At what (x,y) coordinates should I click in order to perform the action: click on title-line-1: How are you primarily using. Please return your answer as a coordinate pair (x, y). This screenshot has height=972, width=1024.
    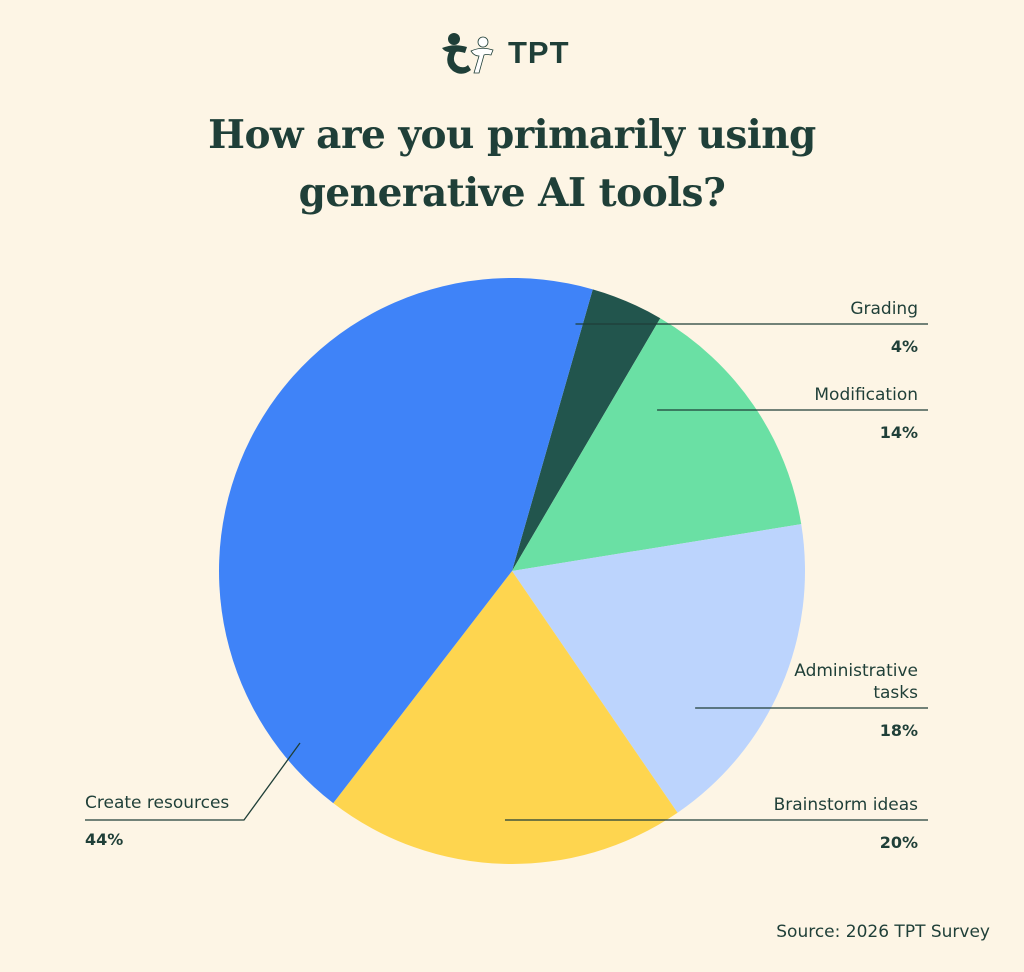
    Looking at the image, I should click on (512, 135).